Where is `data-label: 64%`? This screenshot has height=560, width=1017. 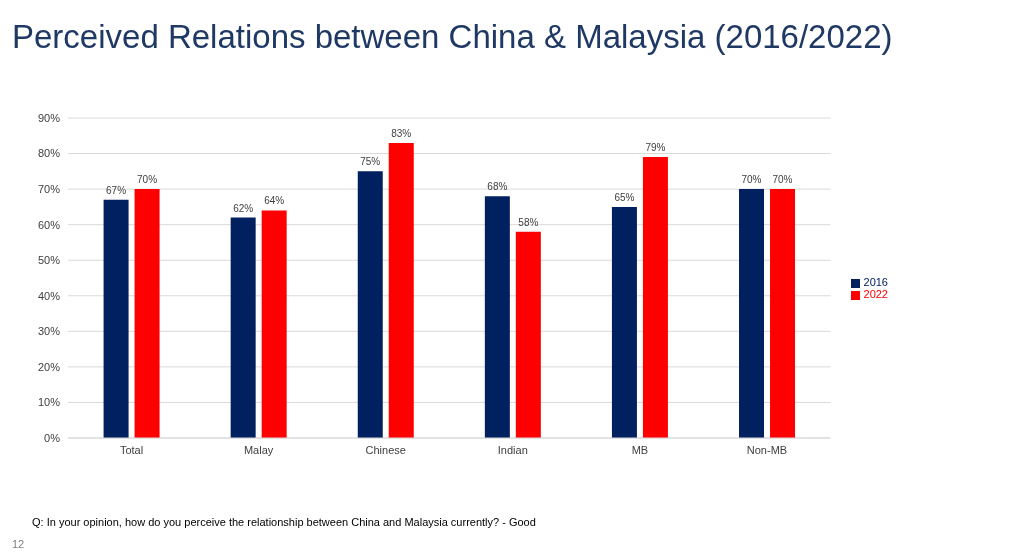 data-label: 64% is located at coordinates (274, 201).